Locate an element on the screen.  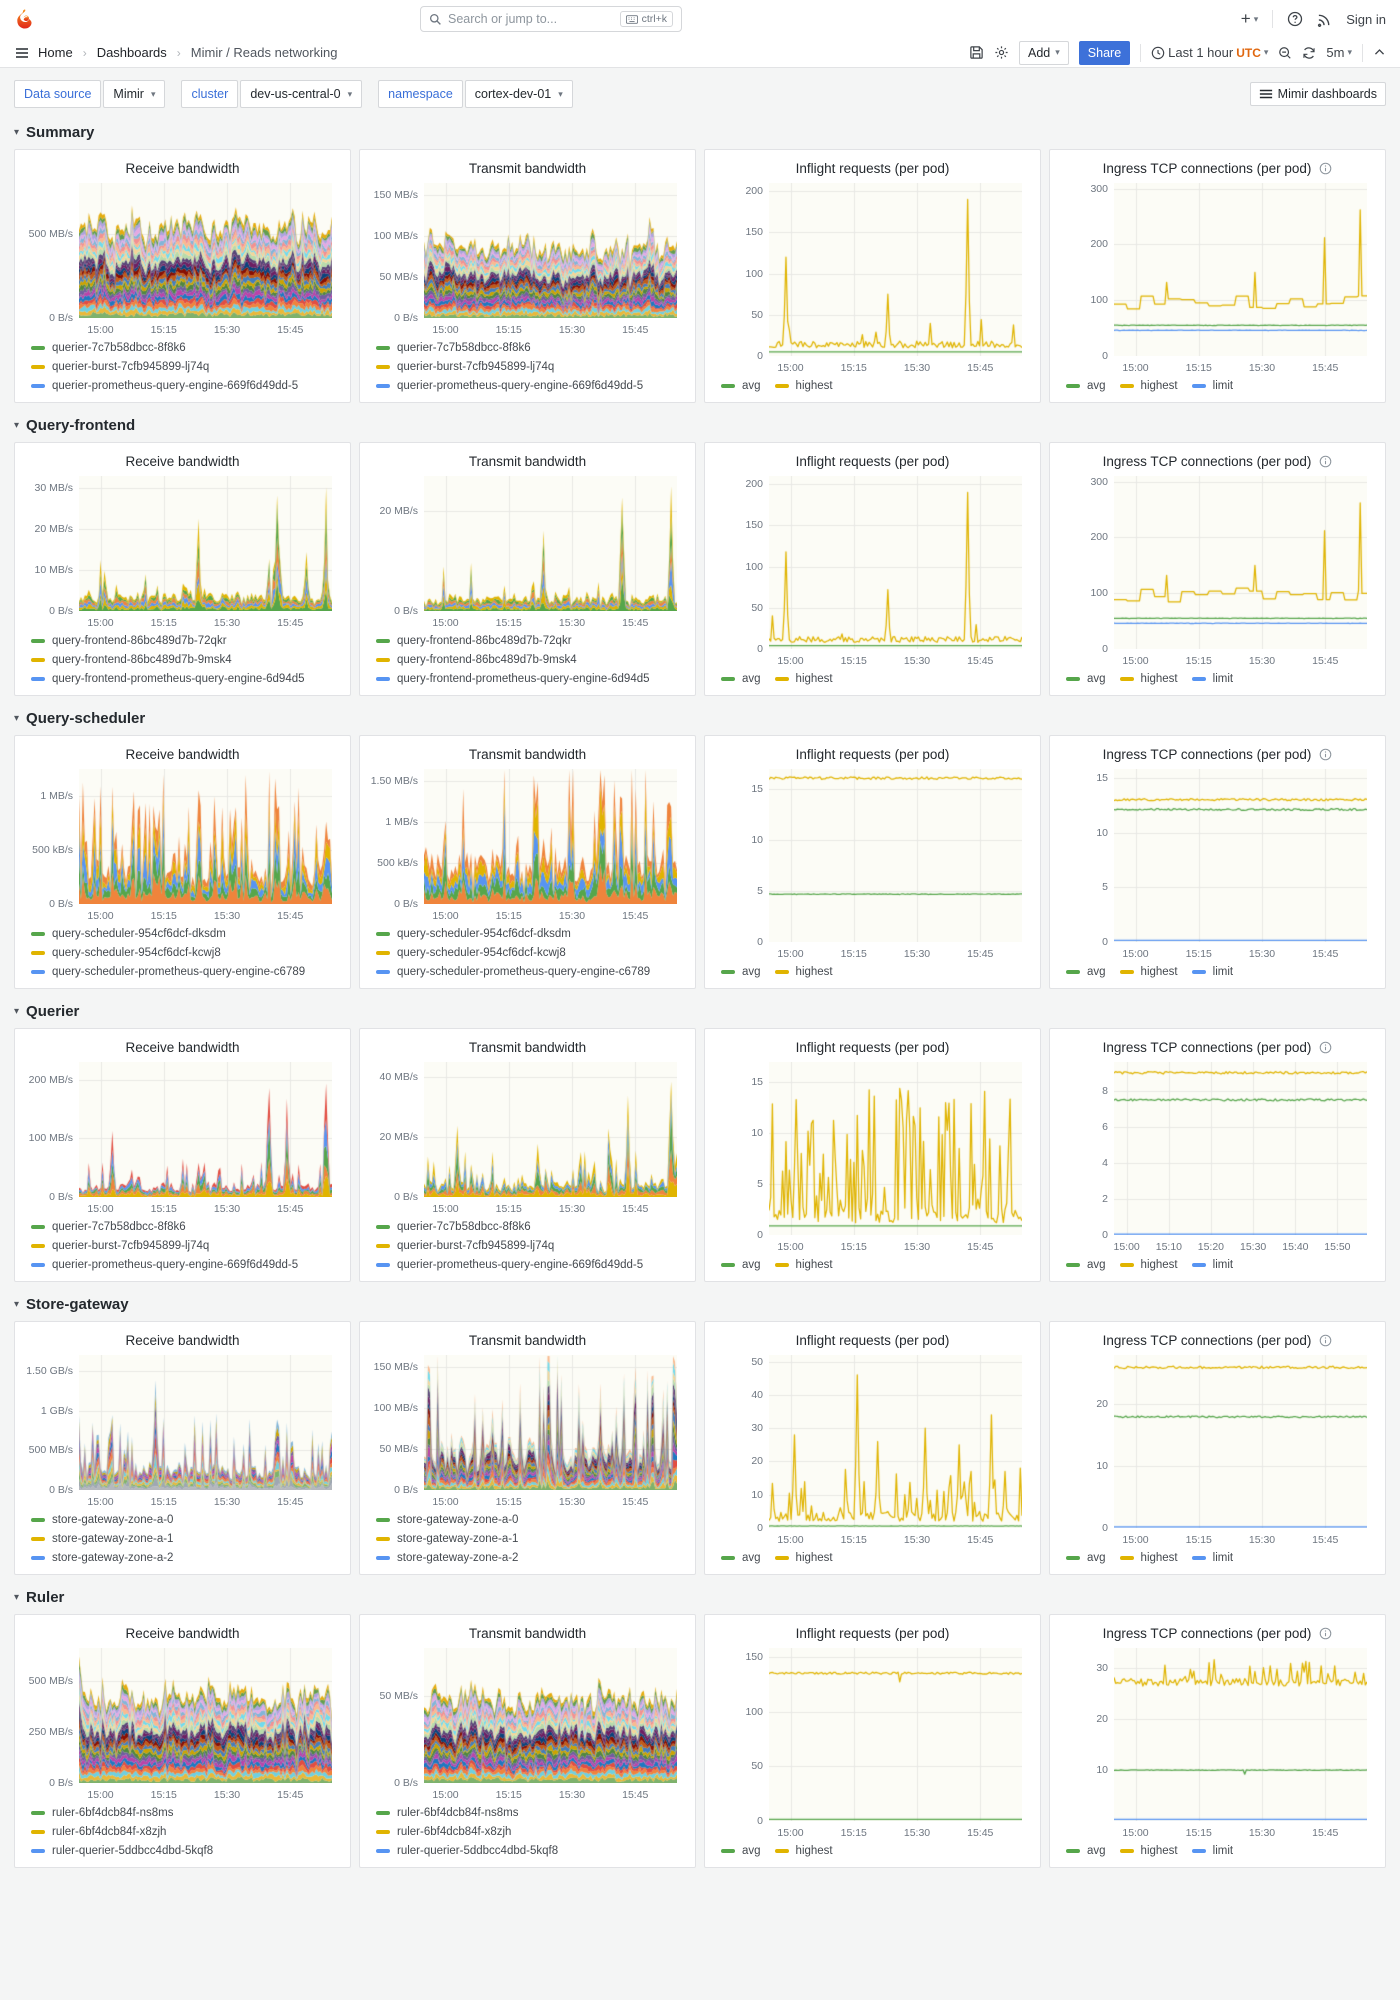
grafana-logo is located at coordinates (25, 19).